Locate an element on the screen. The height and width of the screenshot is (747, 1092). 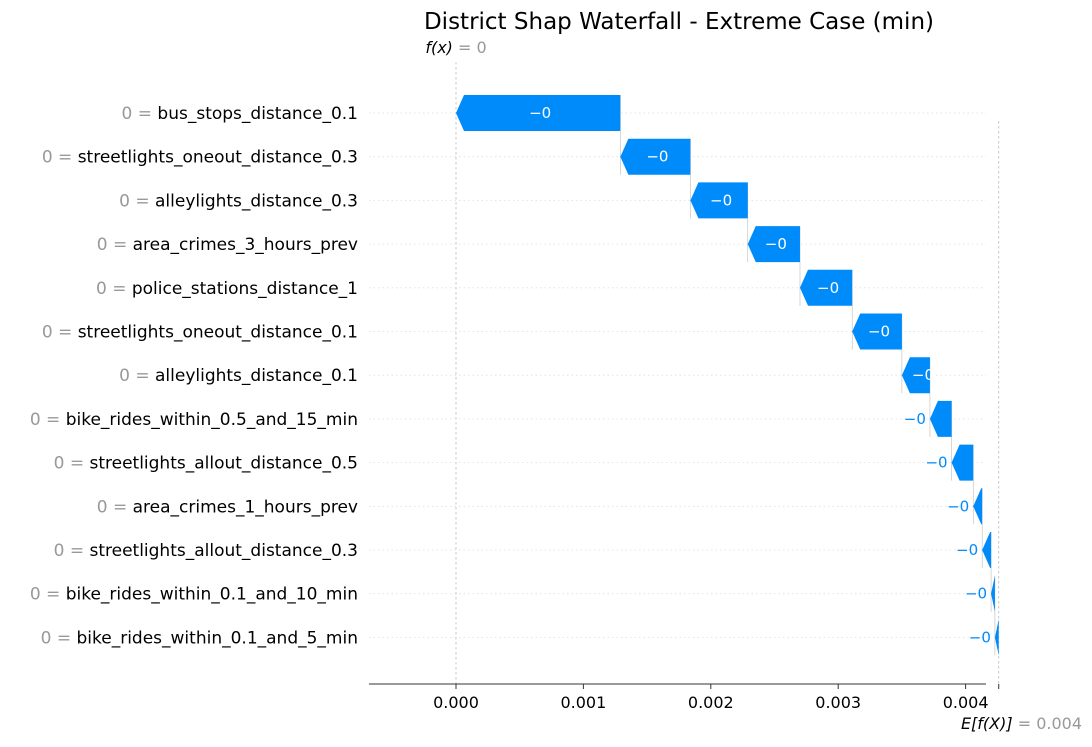
feature-label: 0 = streetlights_allout_distance_0.5 is located at coordinates (206, 464).